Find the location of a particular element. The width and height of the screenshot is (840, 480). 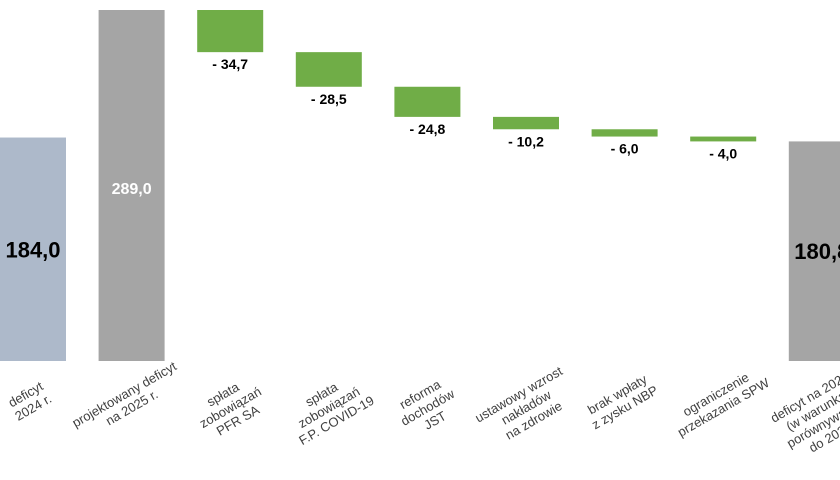

category-label-6: brak wpłatyz zysku NBP is located at coordinates (621, 400).